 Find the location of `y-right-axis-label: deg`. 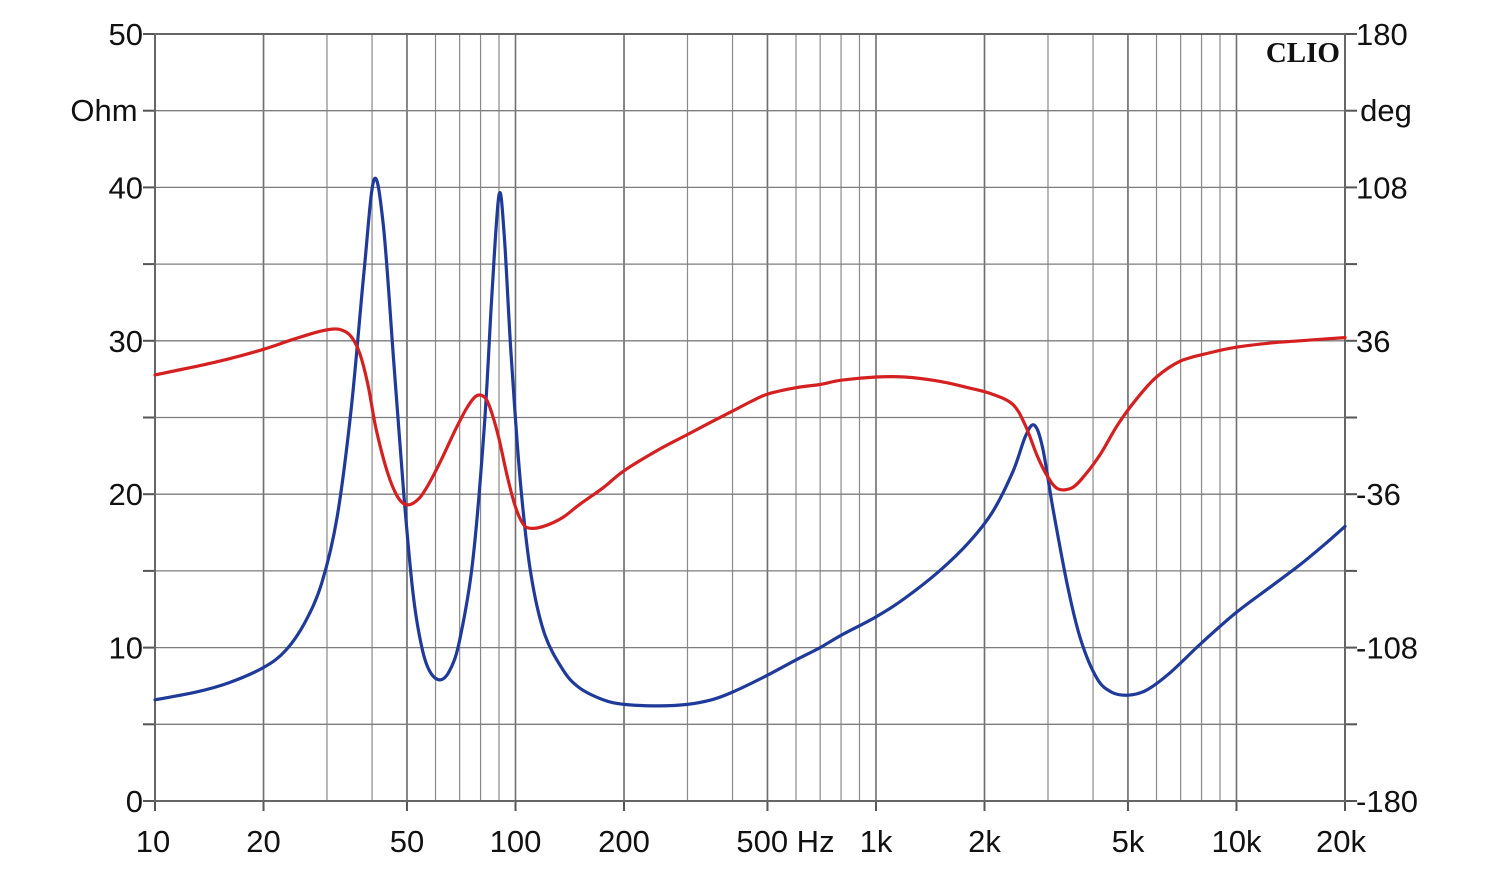

y-right-axis-label: deg is located at coordinates (1386, 110).